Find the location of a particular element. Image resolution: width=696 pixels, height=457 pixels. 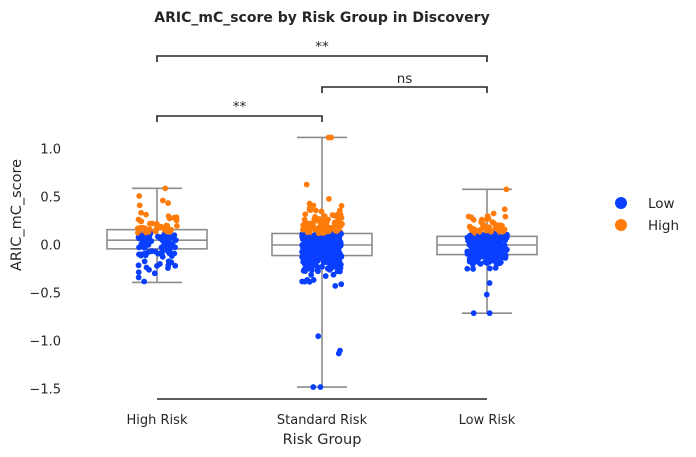

significance-label: ns is located at coordinates (405, 79).